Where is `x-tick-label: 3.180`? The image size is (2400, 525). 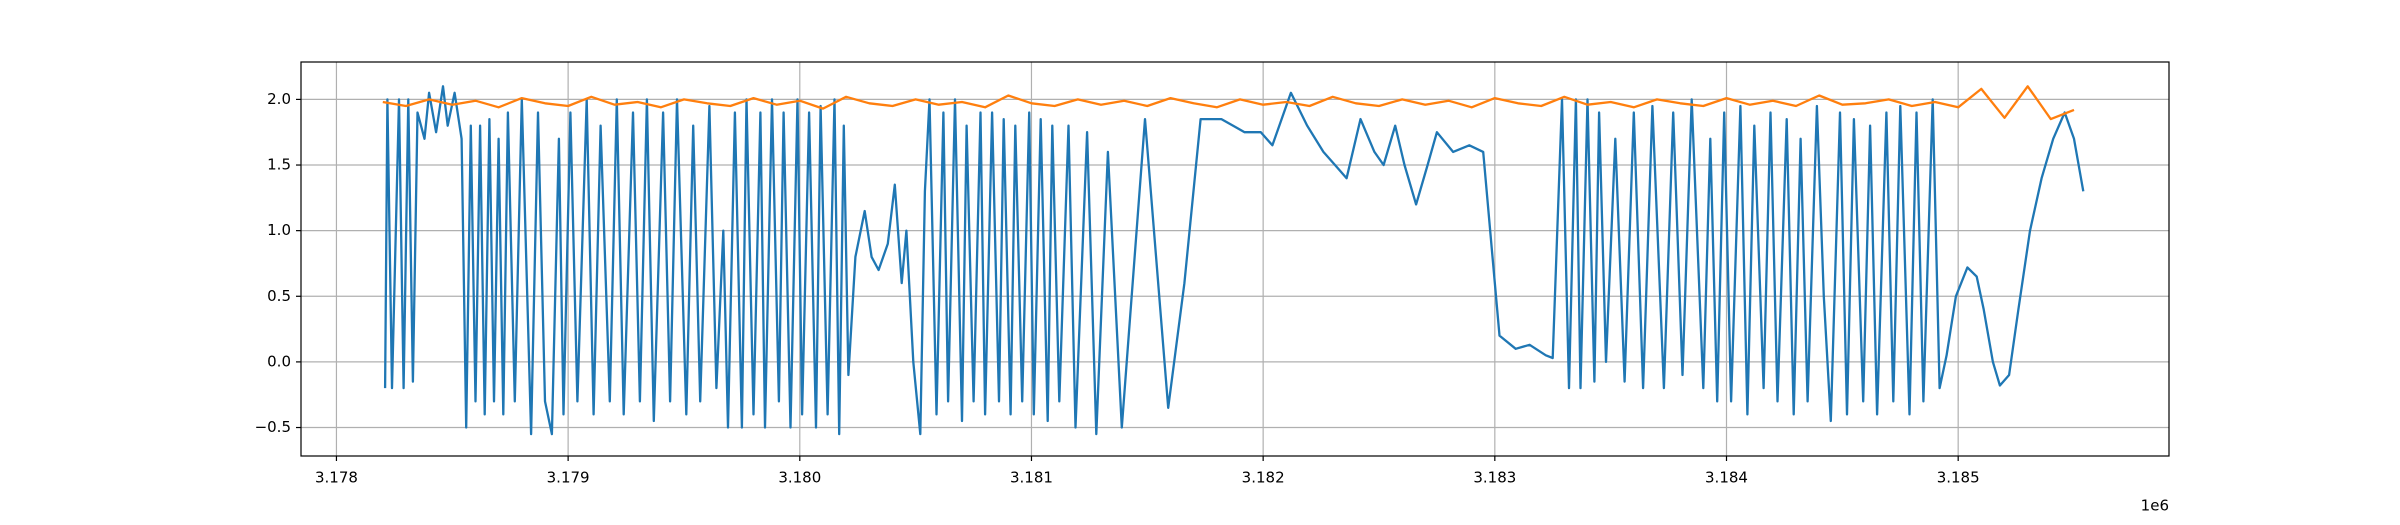
x-tick-label: 3.180 is located at coordinates (799, 478).